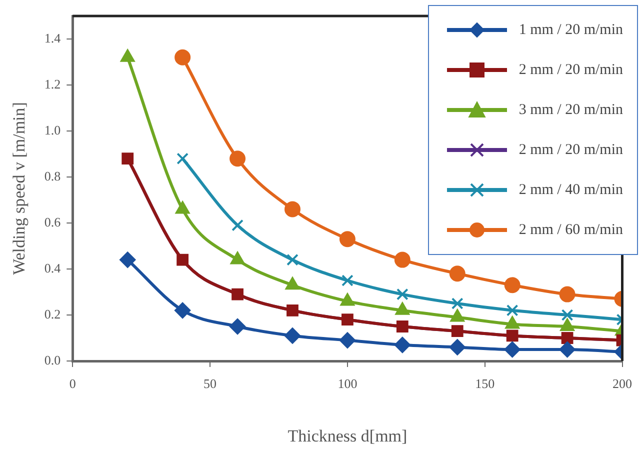 This screenshot has height=455, width=642. I want to click on y-tick-label: 0.6, so click(53, 222).